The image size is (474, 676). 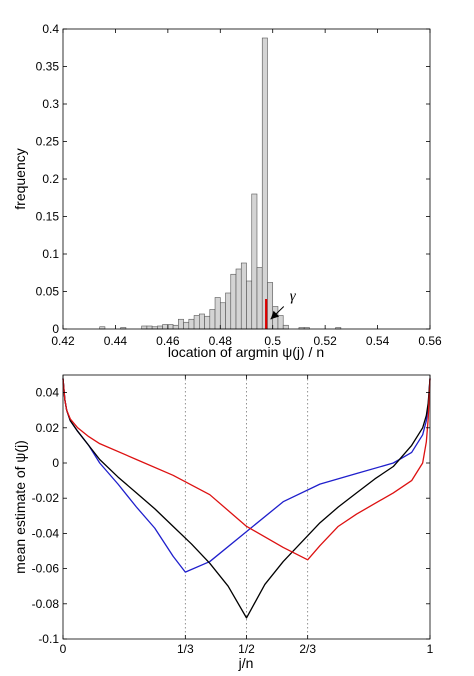 What do you see at coordinates (293, 297) in the screenshot?
I see `gamma-annotation-label: γ` at bounding box center [293, 297].